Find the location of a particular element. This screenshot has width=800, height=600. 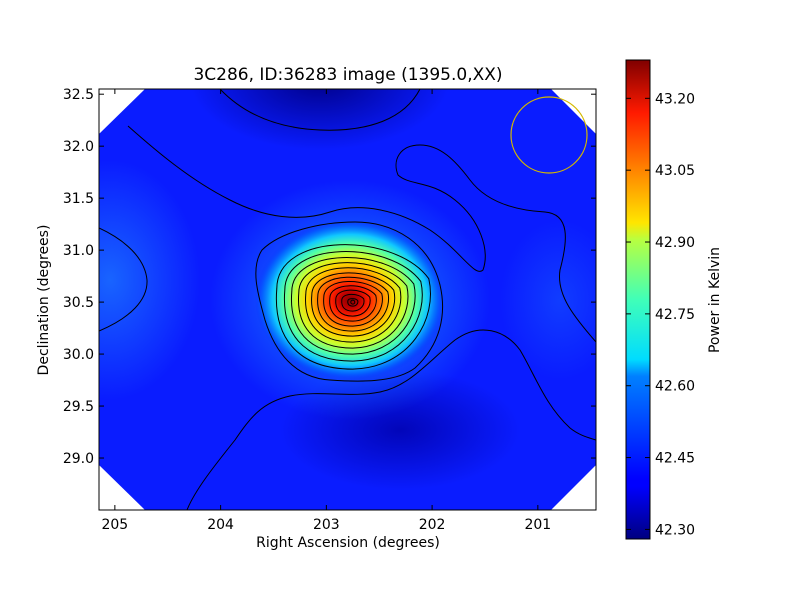

x-tick-label: 204 is located at coordinates (220, 525).